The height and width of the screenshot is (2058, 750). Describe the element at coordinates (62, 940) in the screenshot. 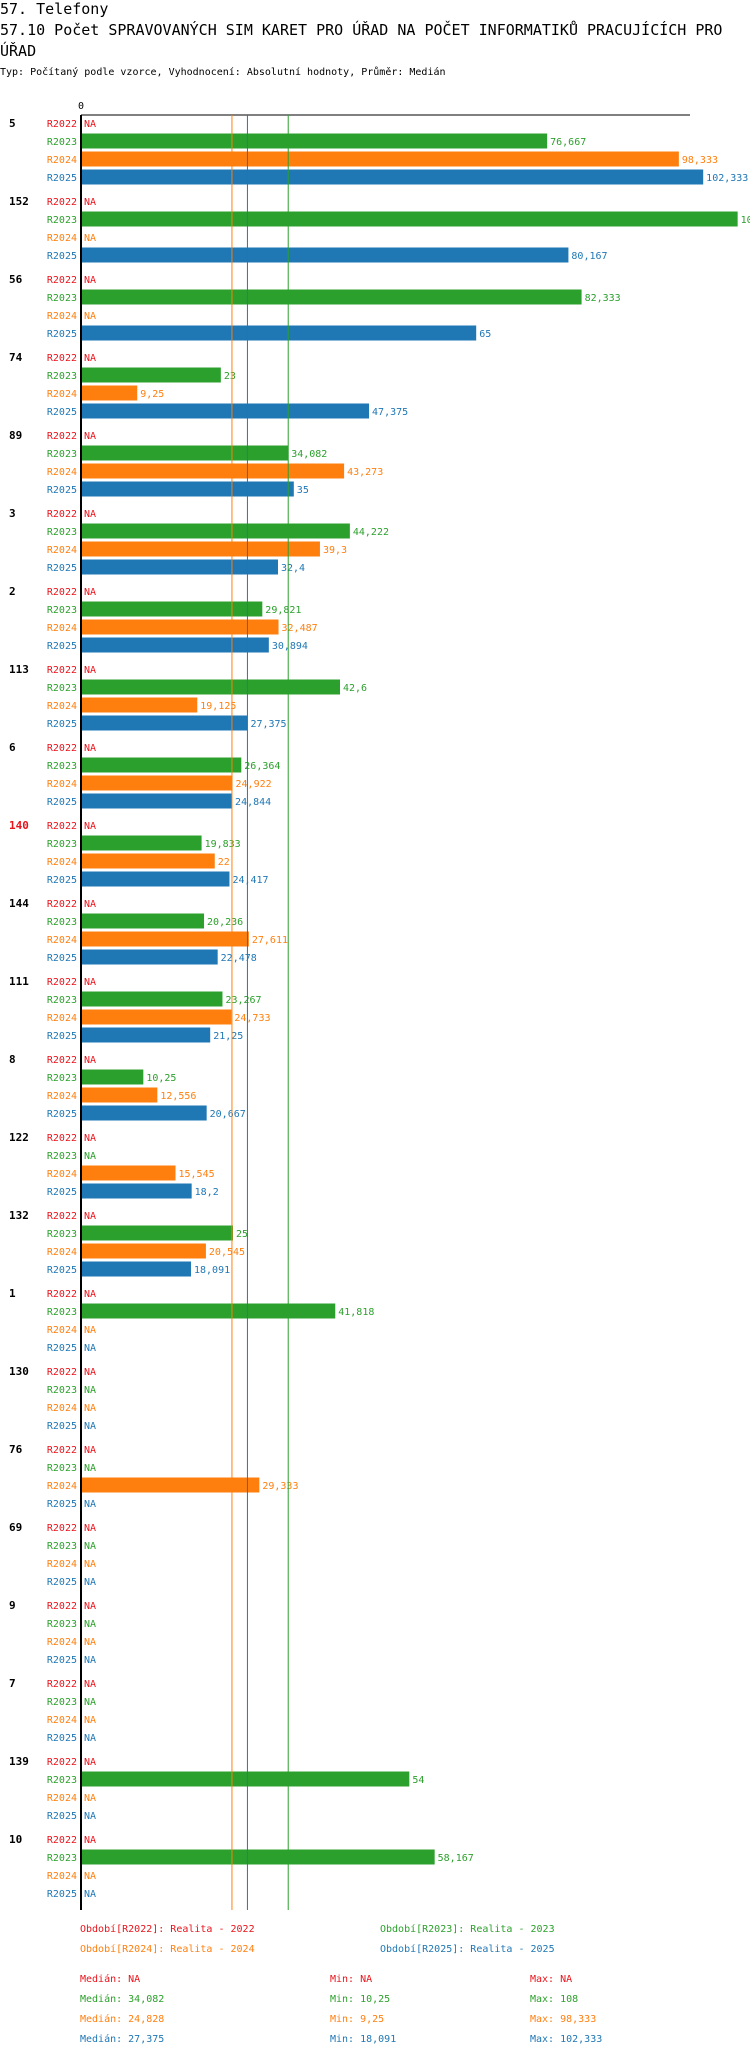

I see `series-label-R2024-144: R2024` at that location.